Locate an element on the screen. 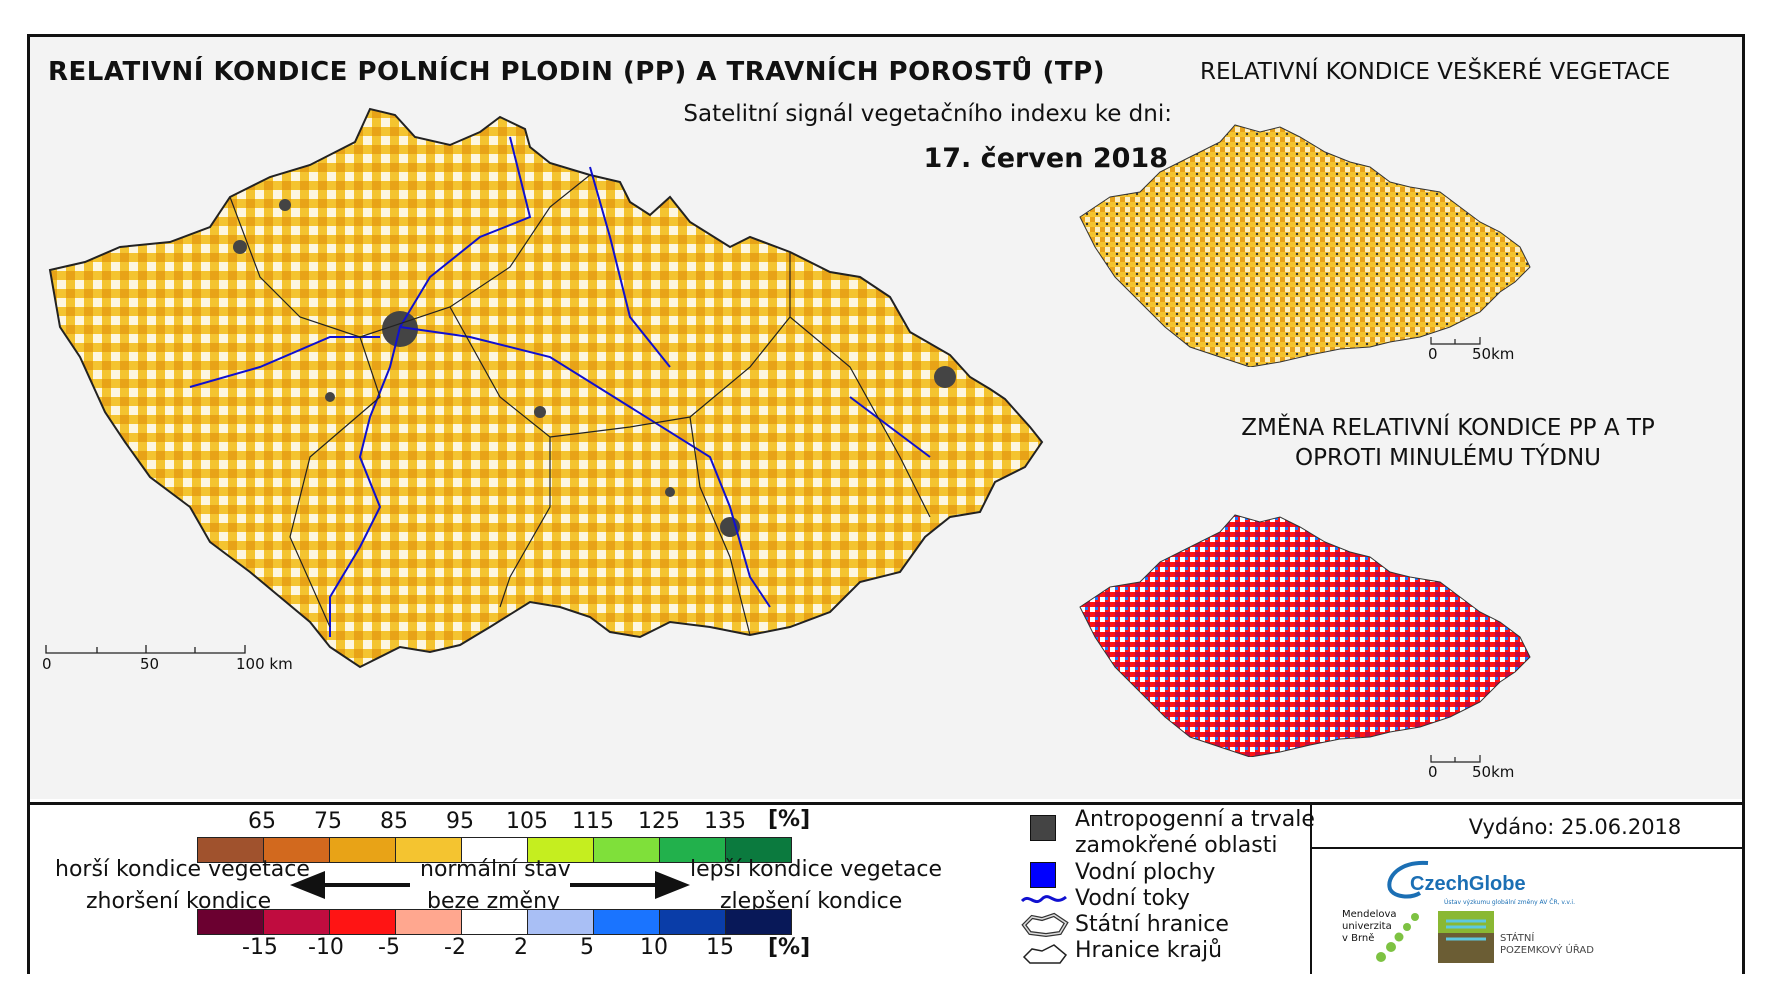 Image resolution: width=1772 pixels, height=1003 pixels. scale-bar-change is located at coordinates (1455, 759).